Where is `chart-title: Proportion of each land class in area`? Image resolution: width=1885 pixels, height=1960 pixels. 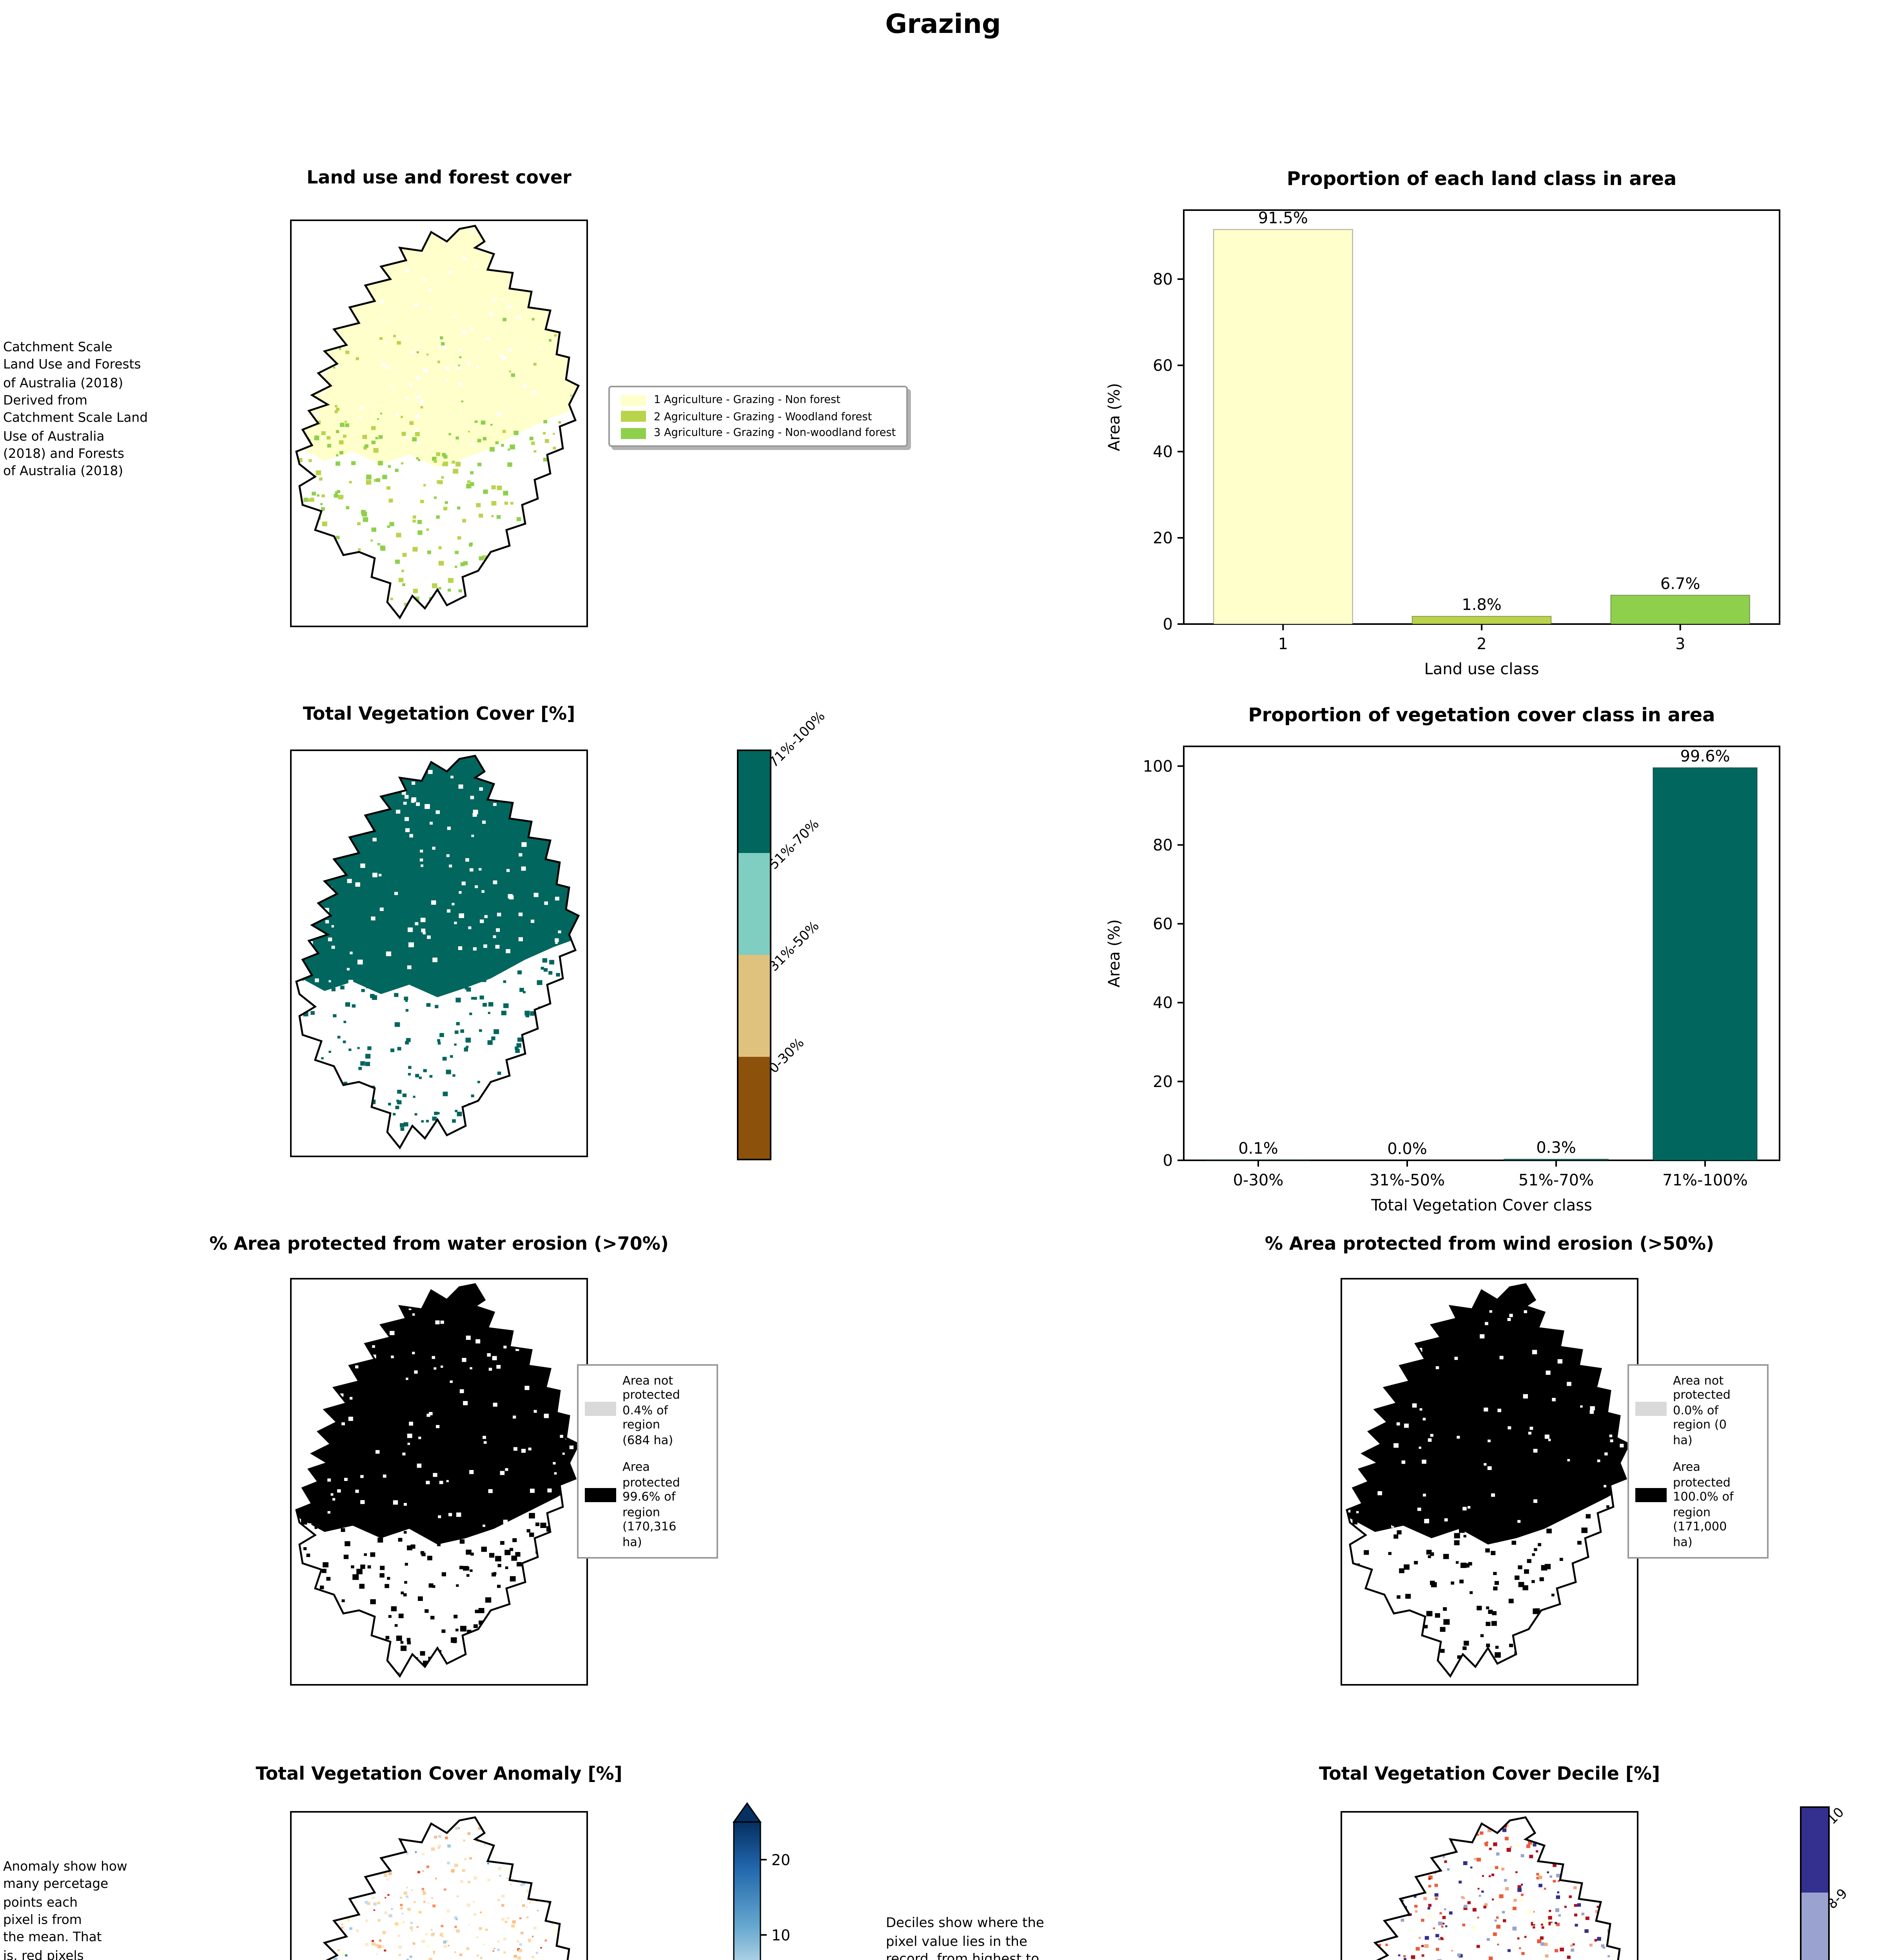 chart-title: Proportion of each land class in area is located at coordinates (1482, 179).